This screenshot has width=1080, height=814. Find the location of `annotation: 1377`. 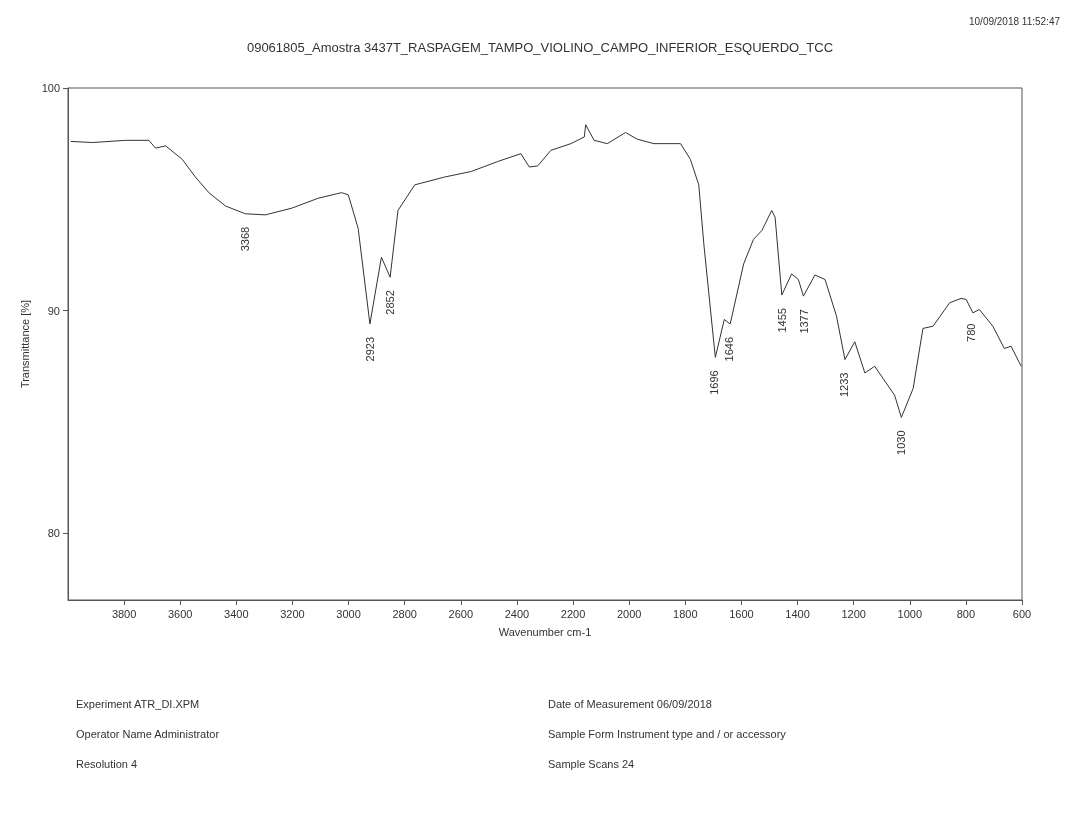

annotation: 1377 is located at coordinates (803, 321).